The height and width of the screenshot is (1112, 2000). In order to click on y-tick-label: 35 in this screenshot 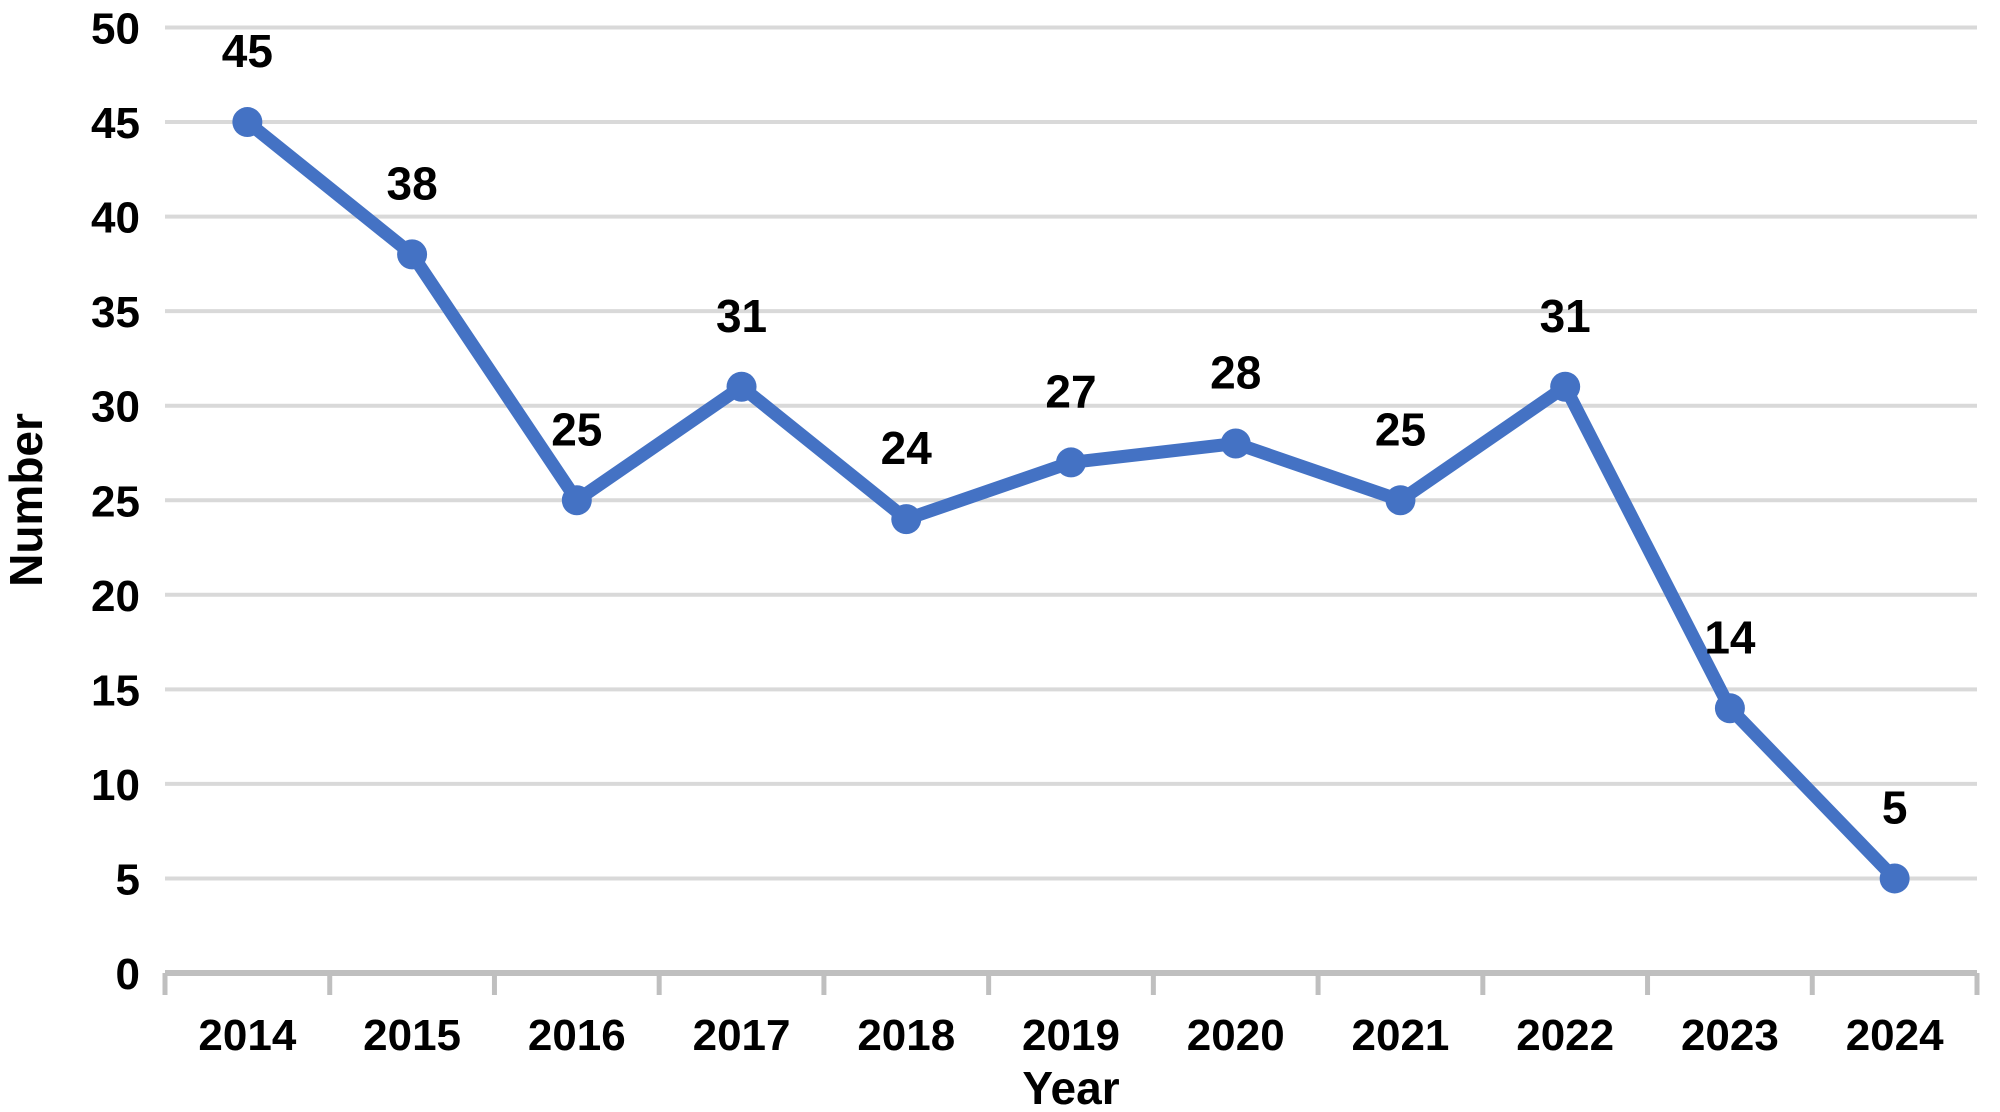, I will do `click(115, 312)`.